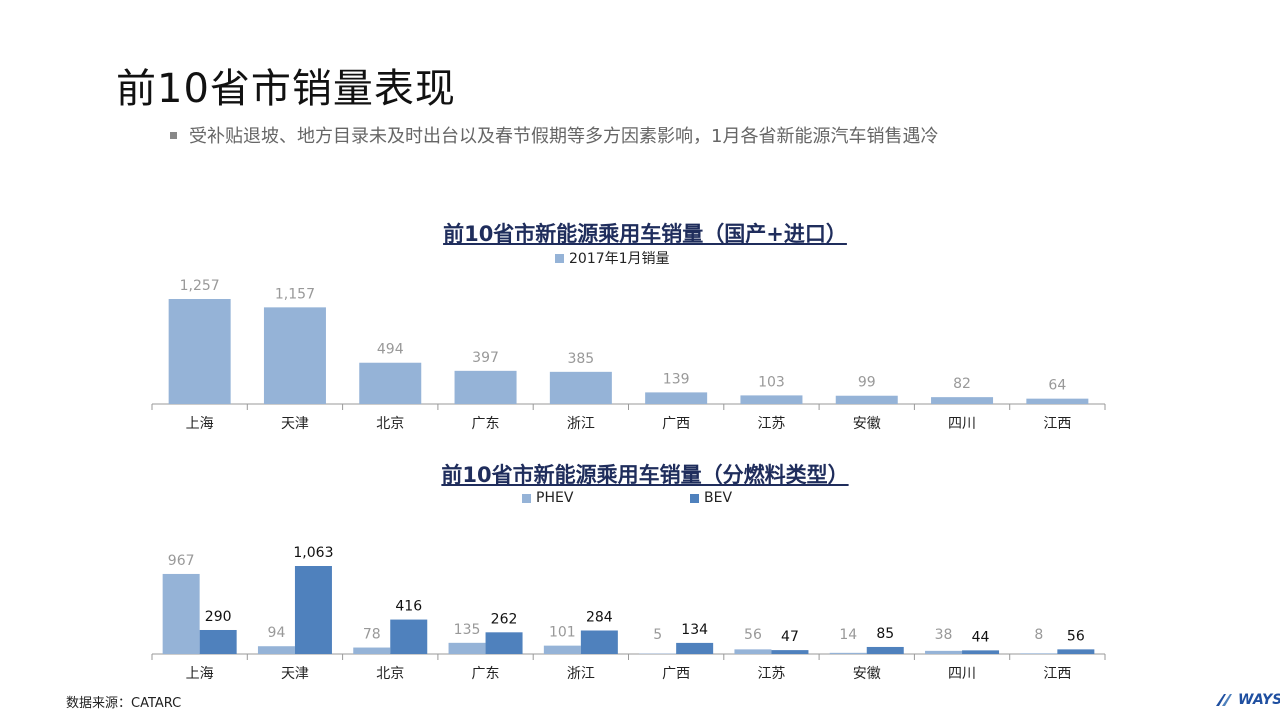 This screenshot has width=1280, height=720. Describe the element at coordinates (867, 424) in the screenshot. I see `chart1-tick-label: 安徽` at that location.